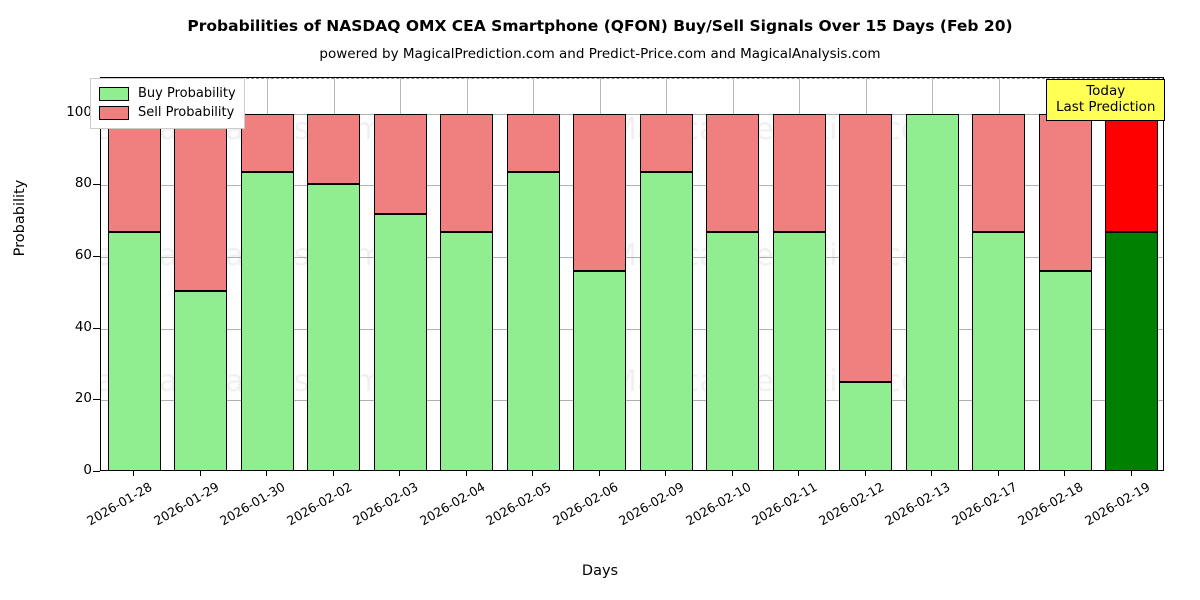 The width and height of the screenshot is (1200, 600). I want to click on legend-label-sell: Sell Probability, so click(186, 112).